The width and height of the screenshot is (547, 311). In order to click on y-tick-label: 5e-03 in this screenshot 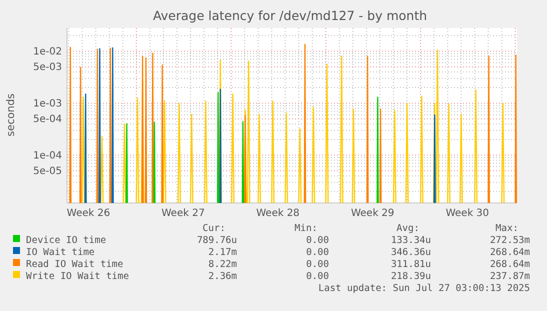, I will do `click(47, 68)`.